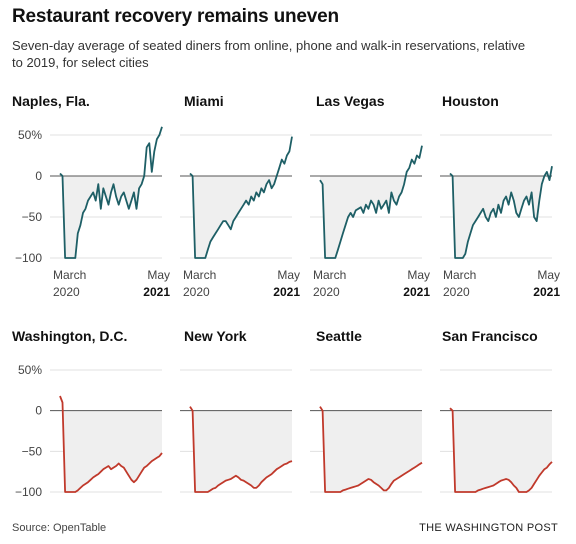 Image resolution: width=576 pixels, height=544 pixels. What do you see at coordinates (488, 528) in the screenshot?
I see `publisher-credit: THE WASHINGTON POST` at bounding box center [488, 528].